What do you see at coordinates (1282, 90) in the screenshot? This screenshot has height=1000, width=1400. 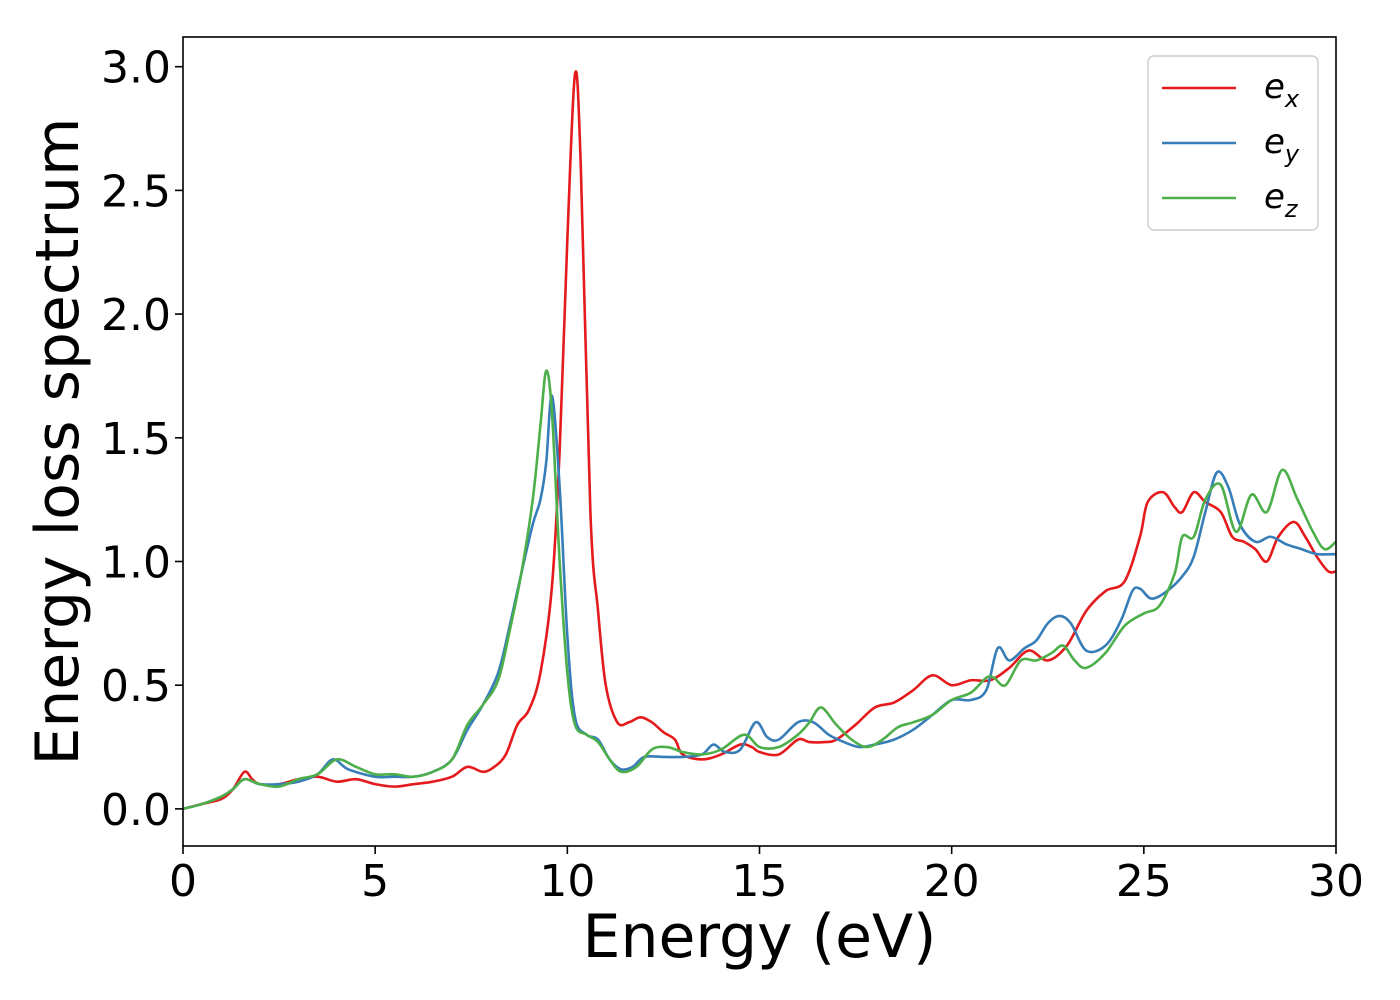 I see `legend-label-x: ex` at bounding box center [1282, 90].